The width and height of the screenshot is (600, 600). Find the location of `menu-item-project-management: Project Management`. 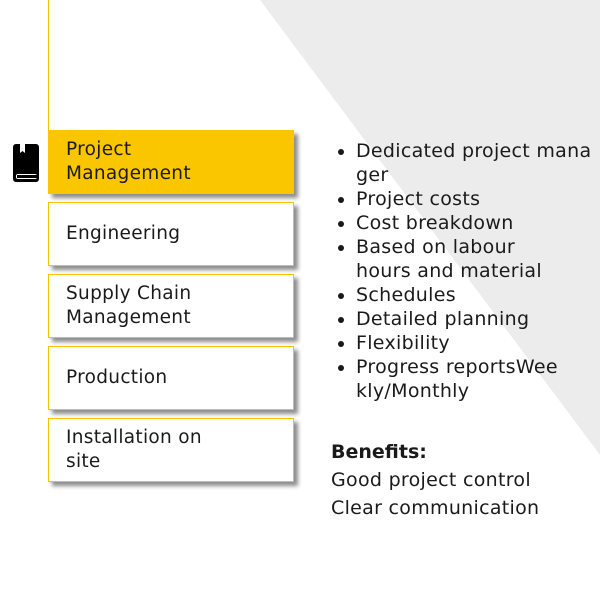

menu-item-project-management: Project Management is located at coordinates (171, 162).